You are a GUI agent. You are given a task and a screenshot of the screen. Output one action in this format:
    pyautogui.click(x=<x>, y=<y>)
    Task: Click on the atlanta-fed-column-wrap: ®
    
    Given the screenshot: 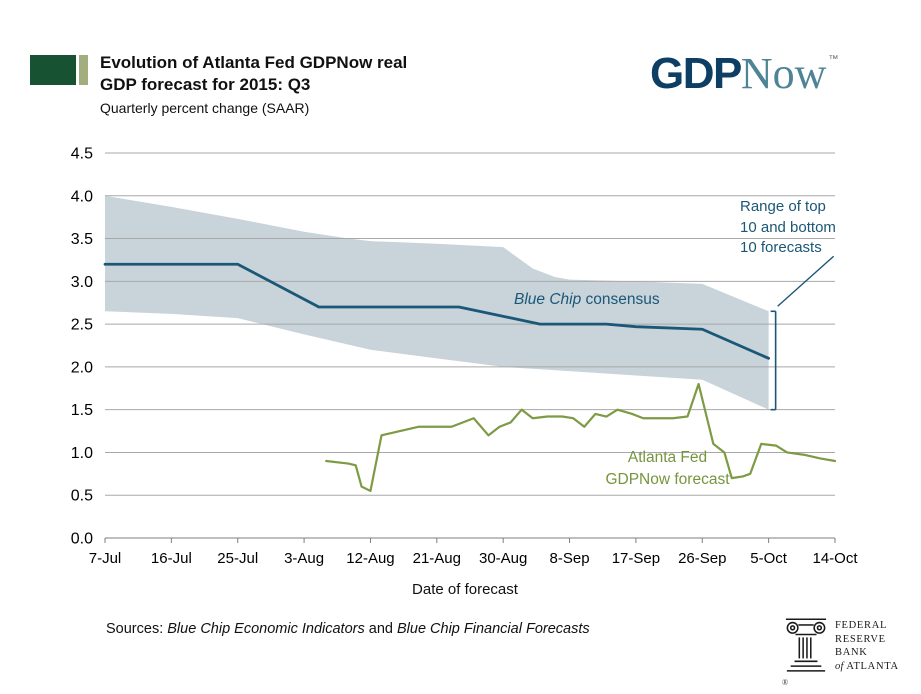 What is the action you would take?
    pyautogui.click(x=805, y=651)
    